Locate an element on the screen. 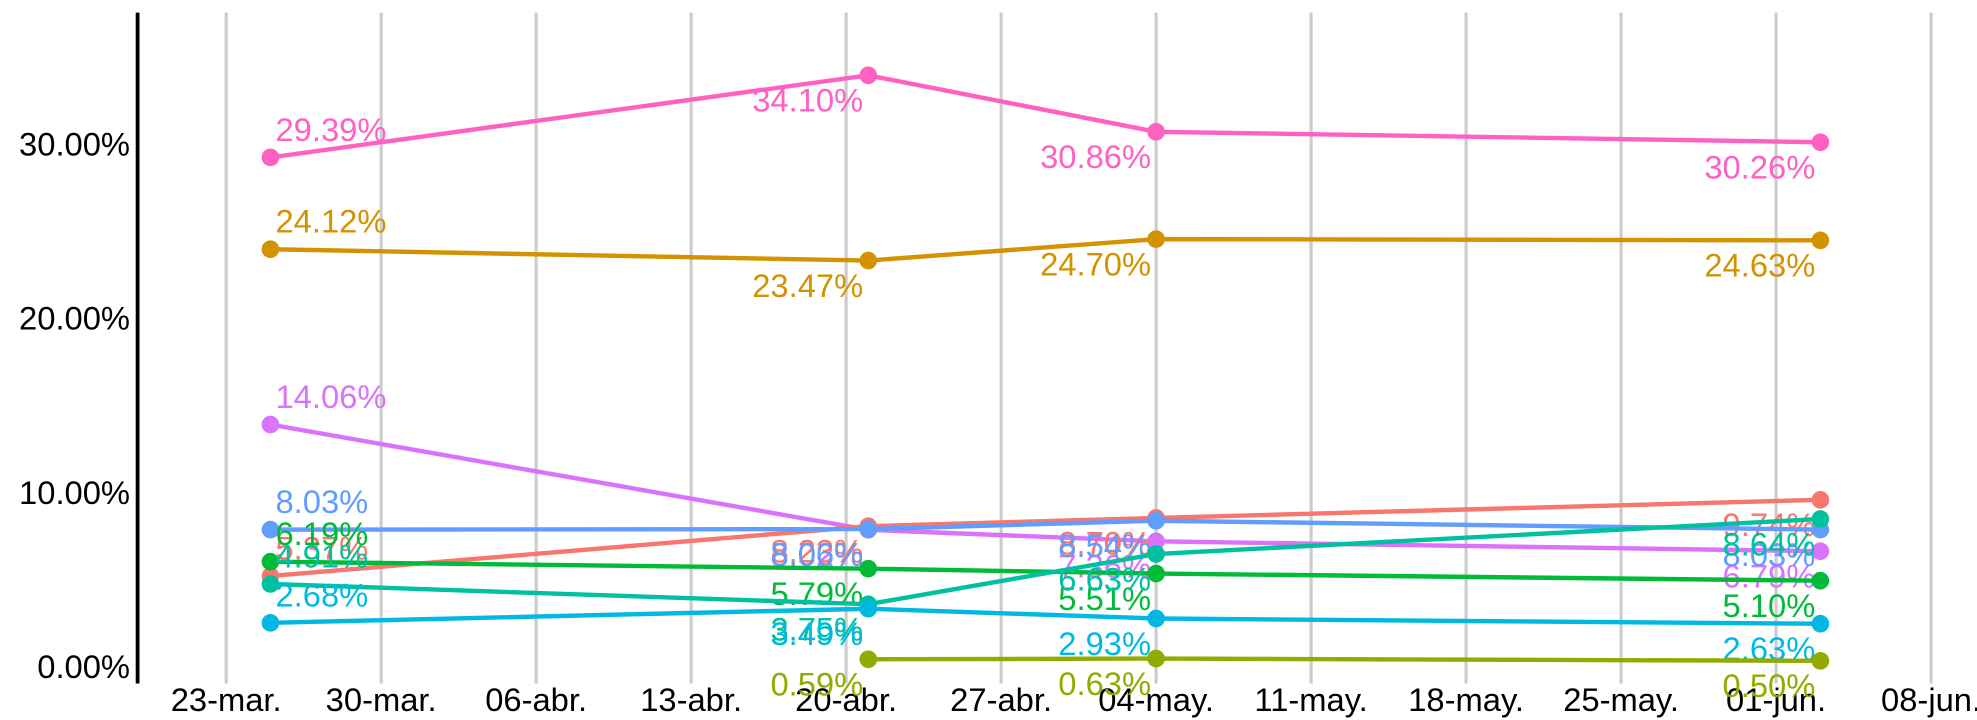 Image resolution: width=1977 pixels, height=720 pixels. x-tick-label: 04-may. is located at coordinates (1156, 699).